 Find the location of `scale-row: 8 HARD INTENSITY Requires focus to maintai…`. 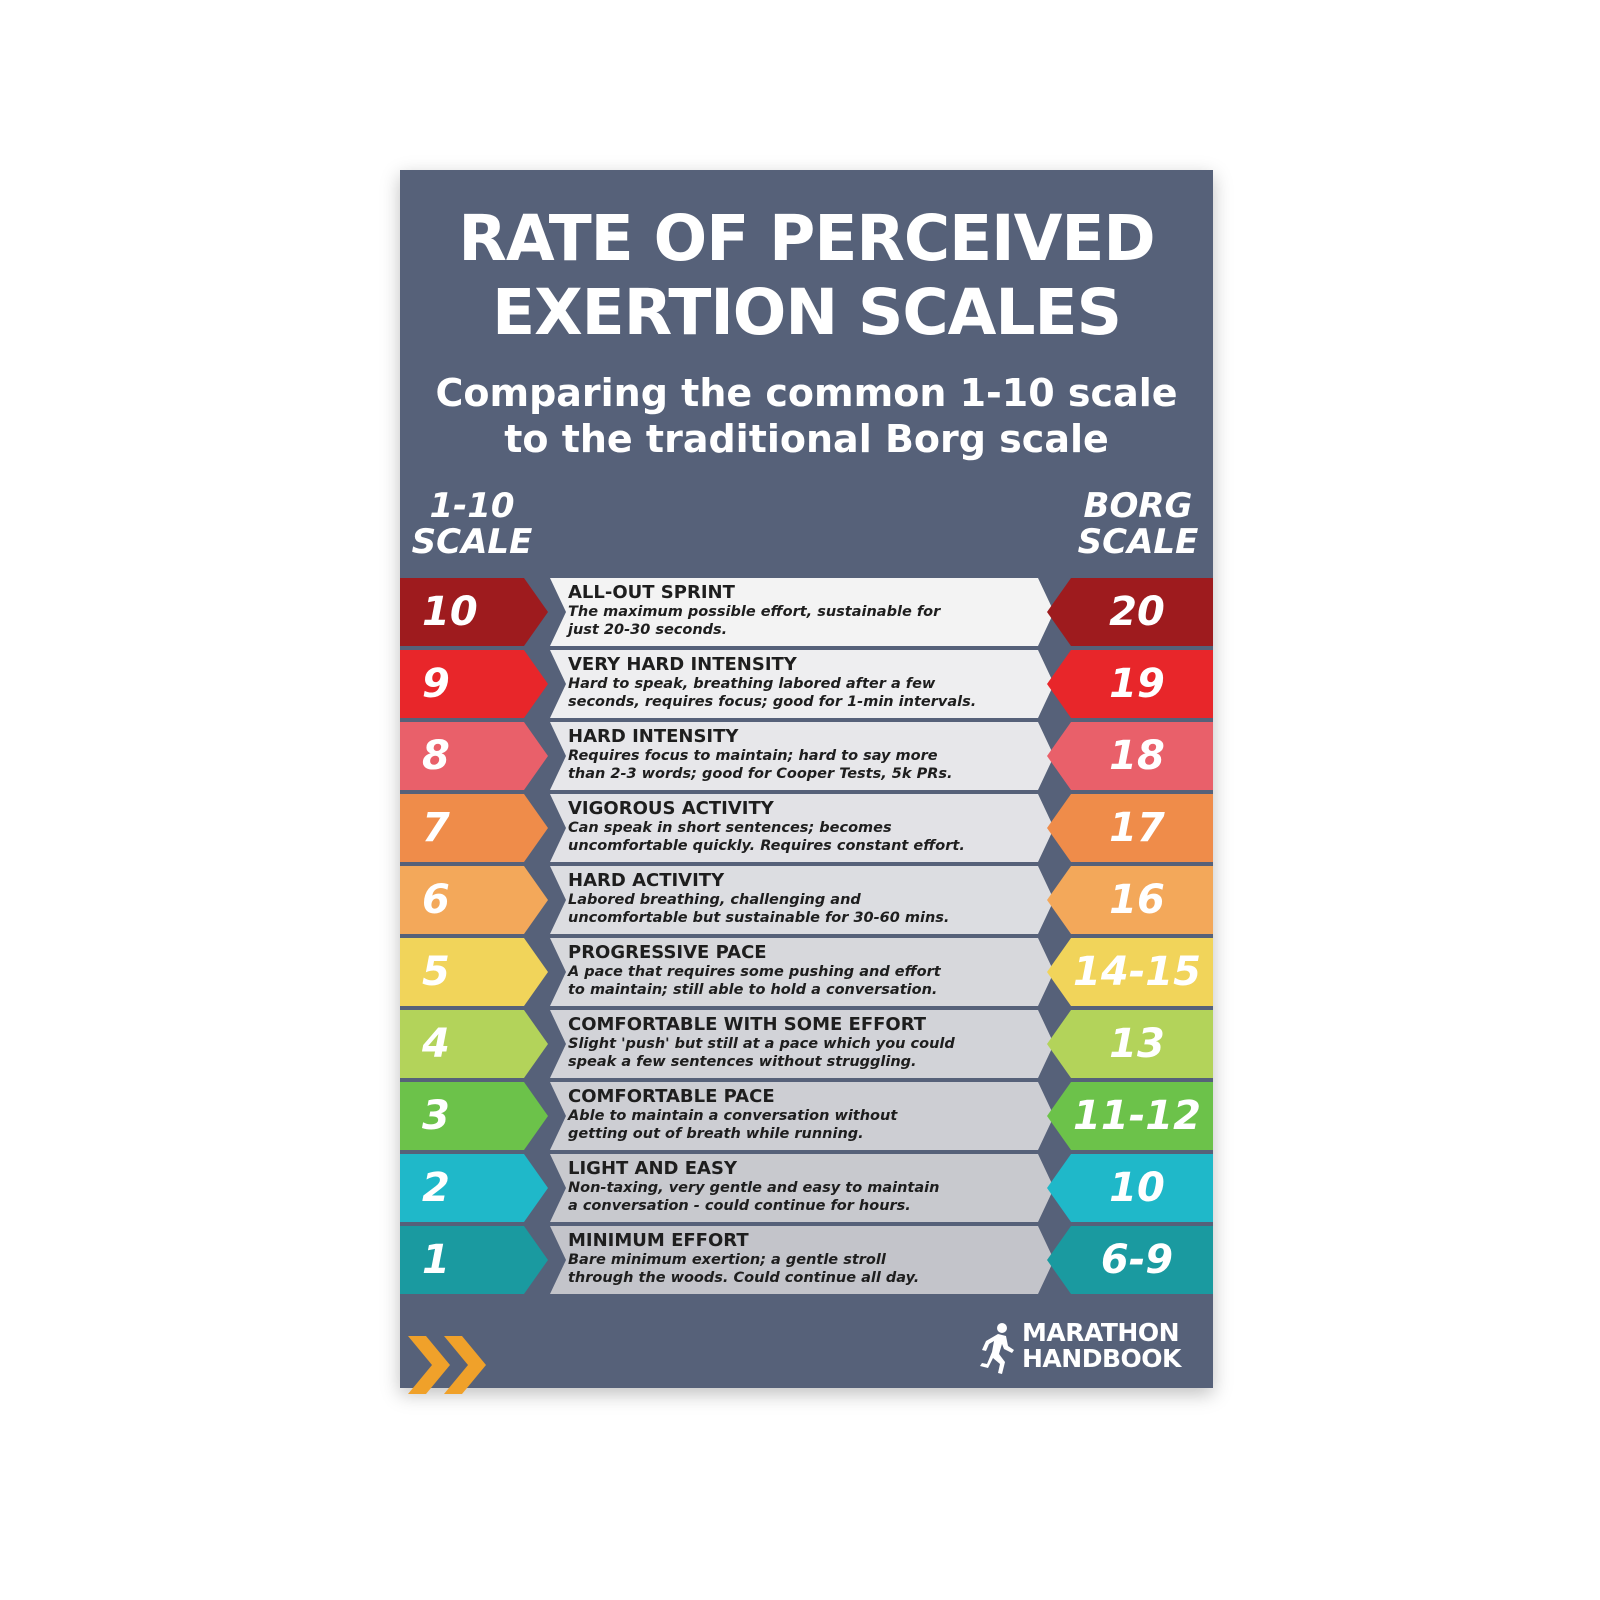

scale-row: 8 HARD INTENSITY Requires focus to maintai… is located at coordinates (806, 756).